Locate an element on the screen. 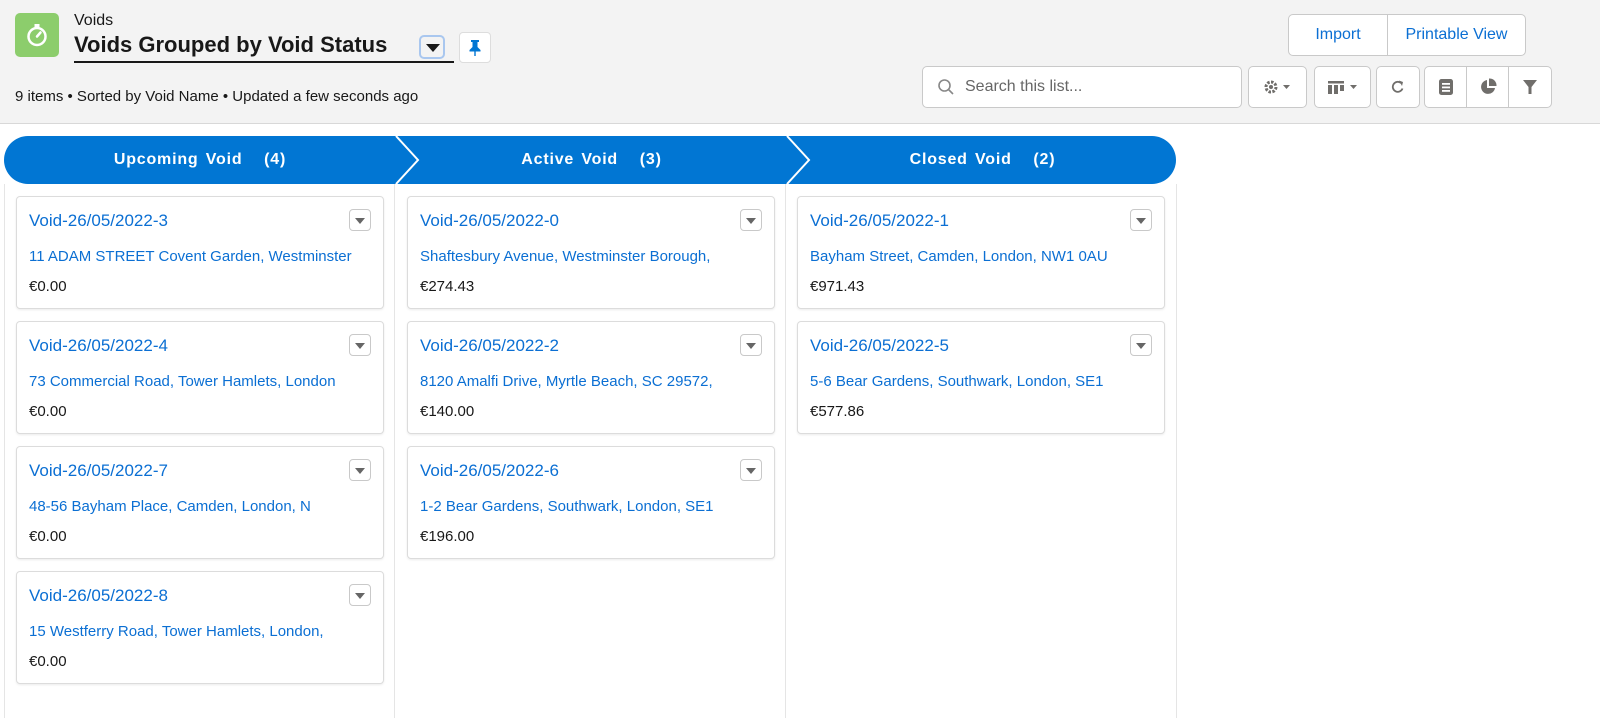 The height and width of the screenshot is (718, 1600). record-name-link: Void-26/05/2022-6 is located at coordinates (489, 470).